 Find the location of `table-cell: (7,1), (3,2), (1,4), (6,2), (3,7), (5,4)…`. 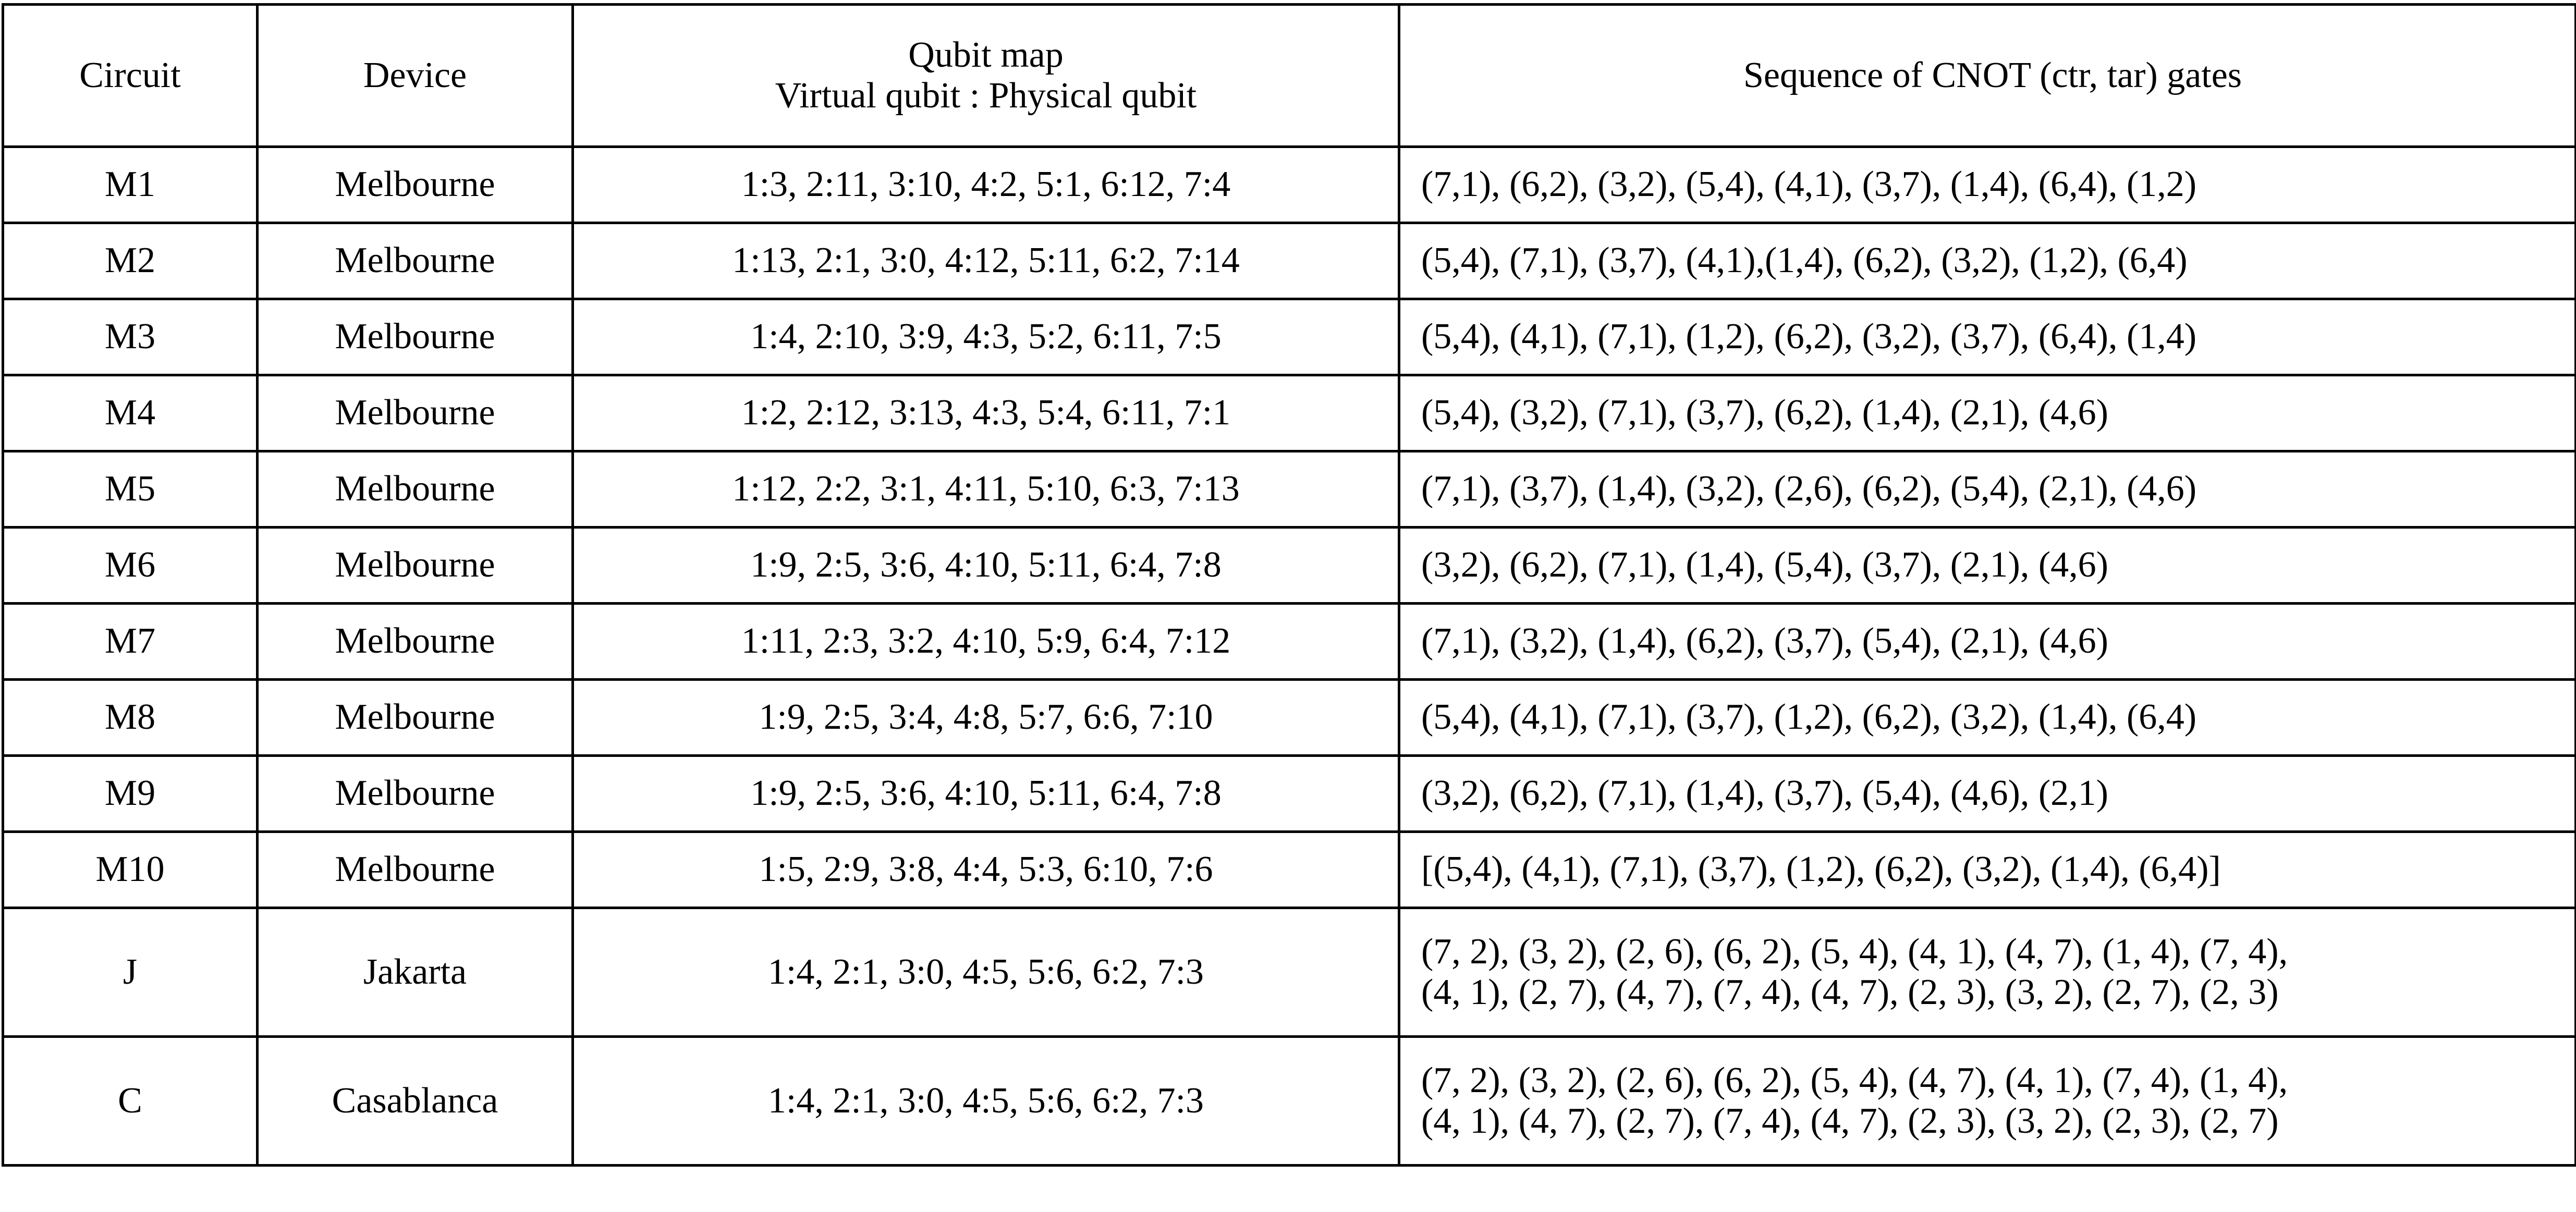

table-cell: (7,1), (3,2), (1,4), (6,2), (3,7), (5,4)… is located at coordinates (1987, 641).